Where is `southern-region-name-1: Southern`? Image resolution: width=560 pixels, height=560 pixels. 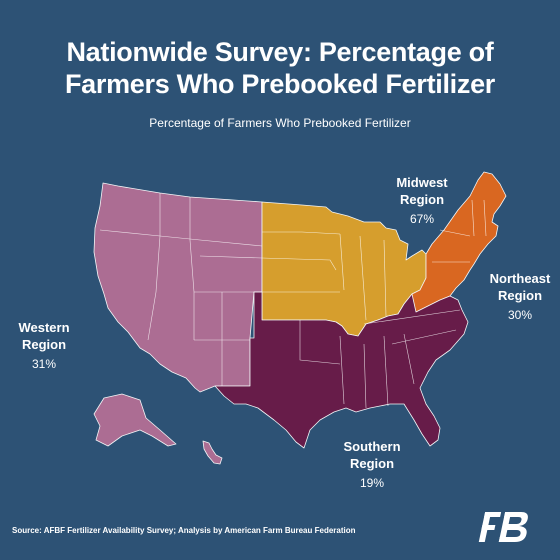 southern-region-name-1: Southern is located at coordinates (372, 446).